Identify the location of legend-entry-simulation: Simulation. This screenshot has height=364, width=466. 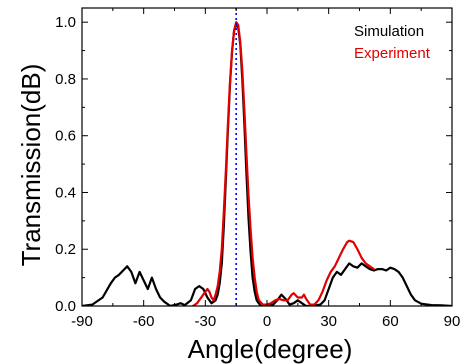
(389, 31).